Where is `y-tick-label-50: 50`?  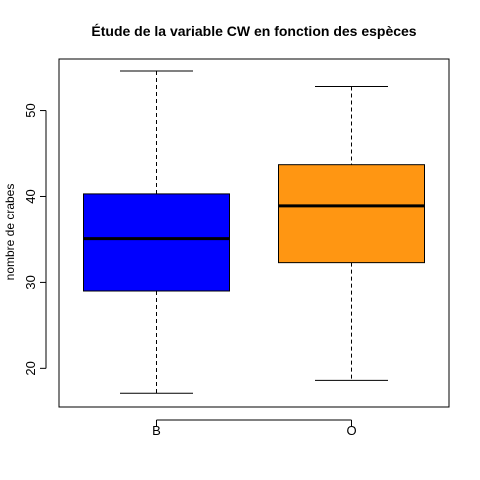 y-tick-label-50: 50 is located at coordinates (30, 110).